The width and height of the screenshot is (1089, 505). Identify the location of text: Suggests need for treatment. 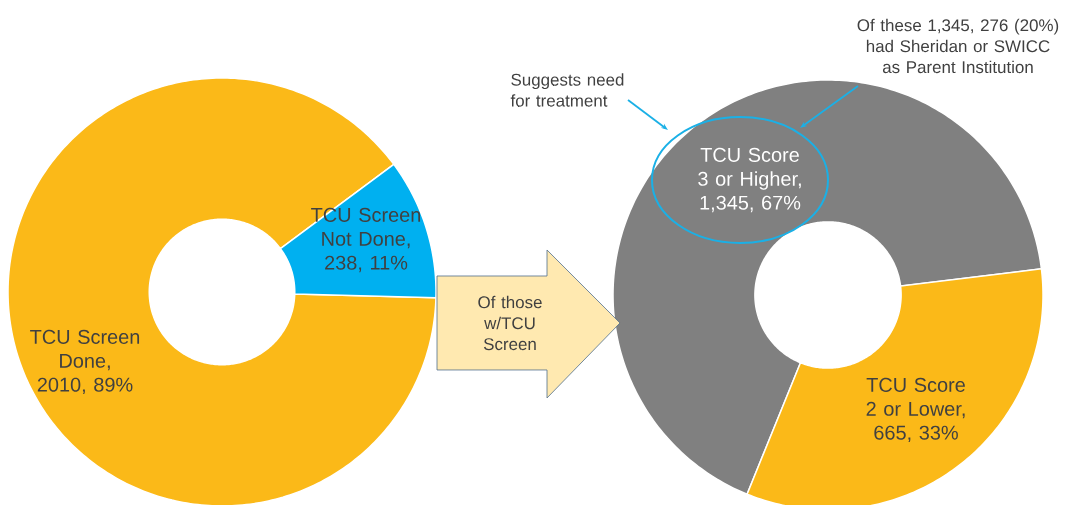
(567, 90).